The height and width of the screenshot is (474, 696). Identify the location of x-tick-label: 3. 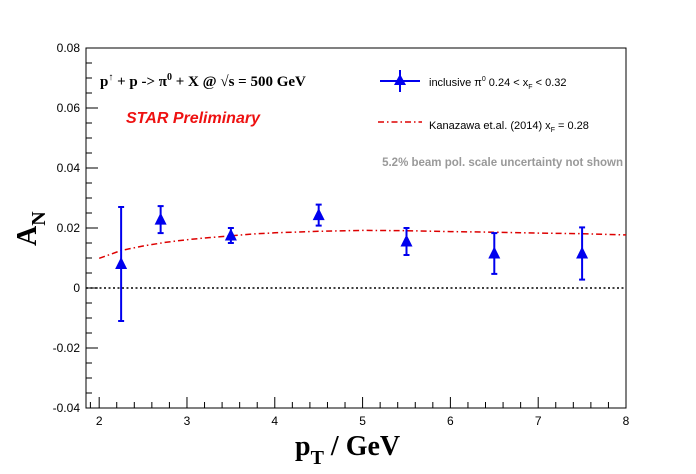
(187, 421).